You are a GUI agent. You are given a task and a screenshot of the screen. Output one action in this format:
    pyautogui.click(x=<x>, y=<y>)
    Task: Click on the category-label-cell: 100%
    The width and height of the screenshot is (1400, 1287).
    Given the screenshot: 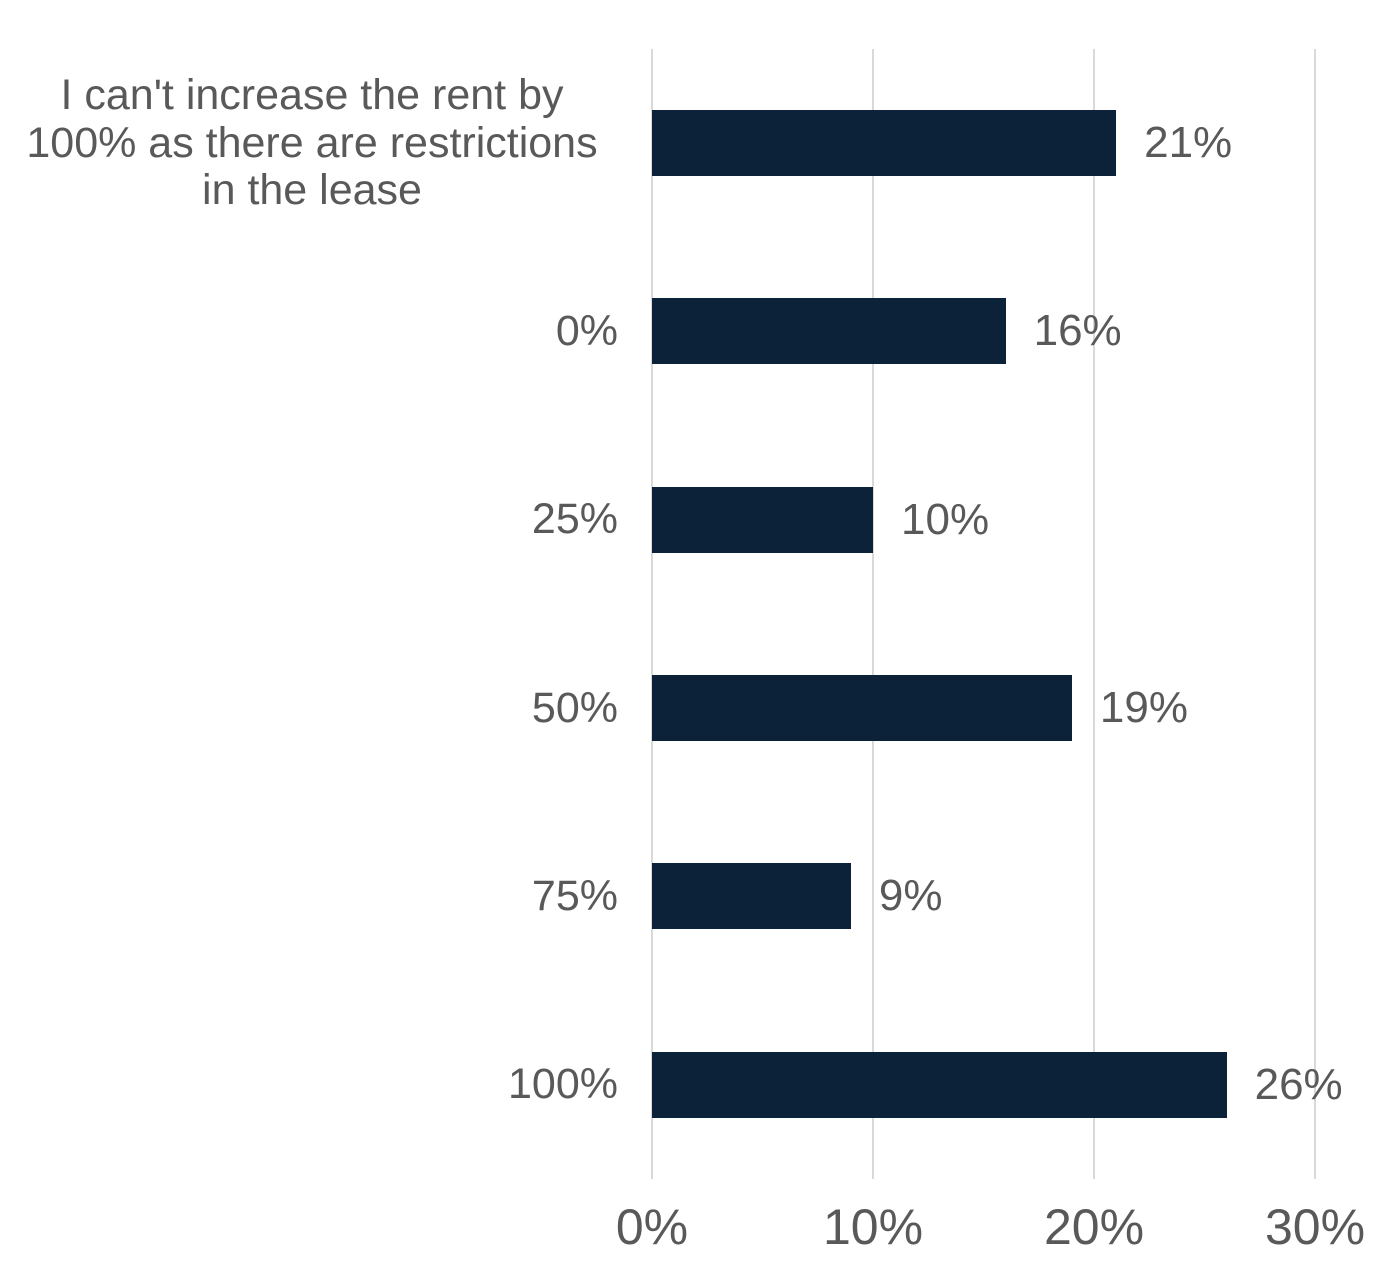 What is the action you would take?
    pyautogui.click(x=309, y=1084)
    